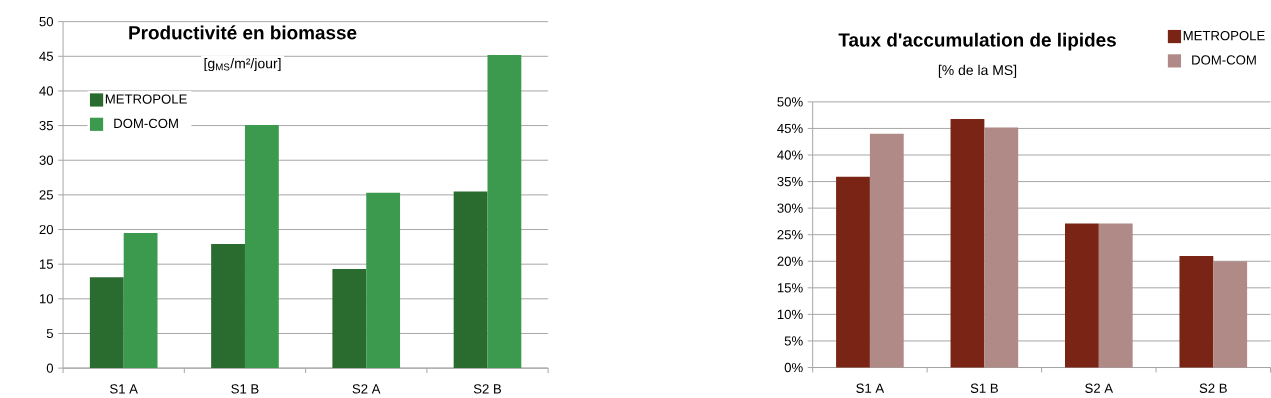 The width and height of the screenshot is (1271, 398). I want to click on y-tick-label: 35%, so click(790, 181).